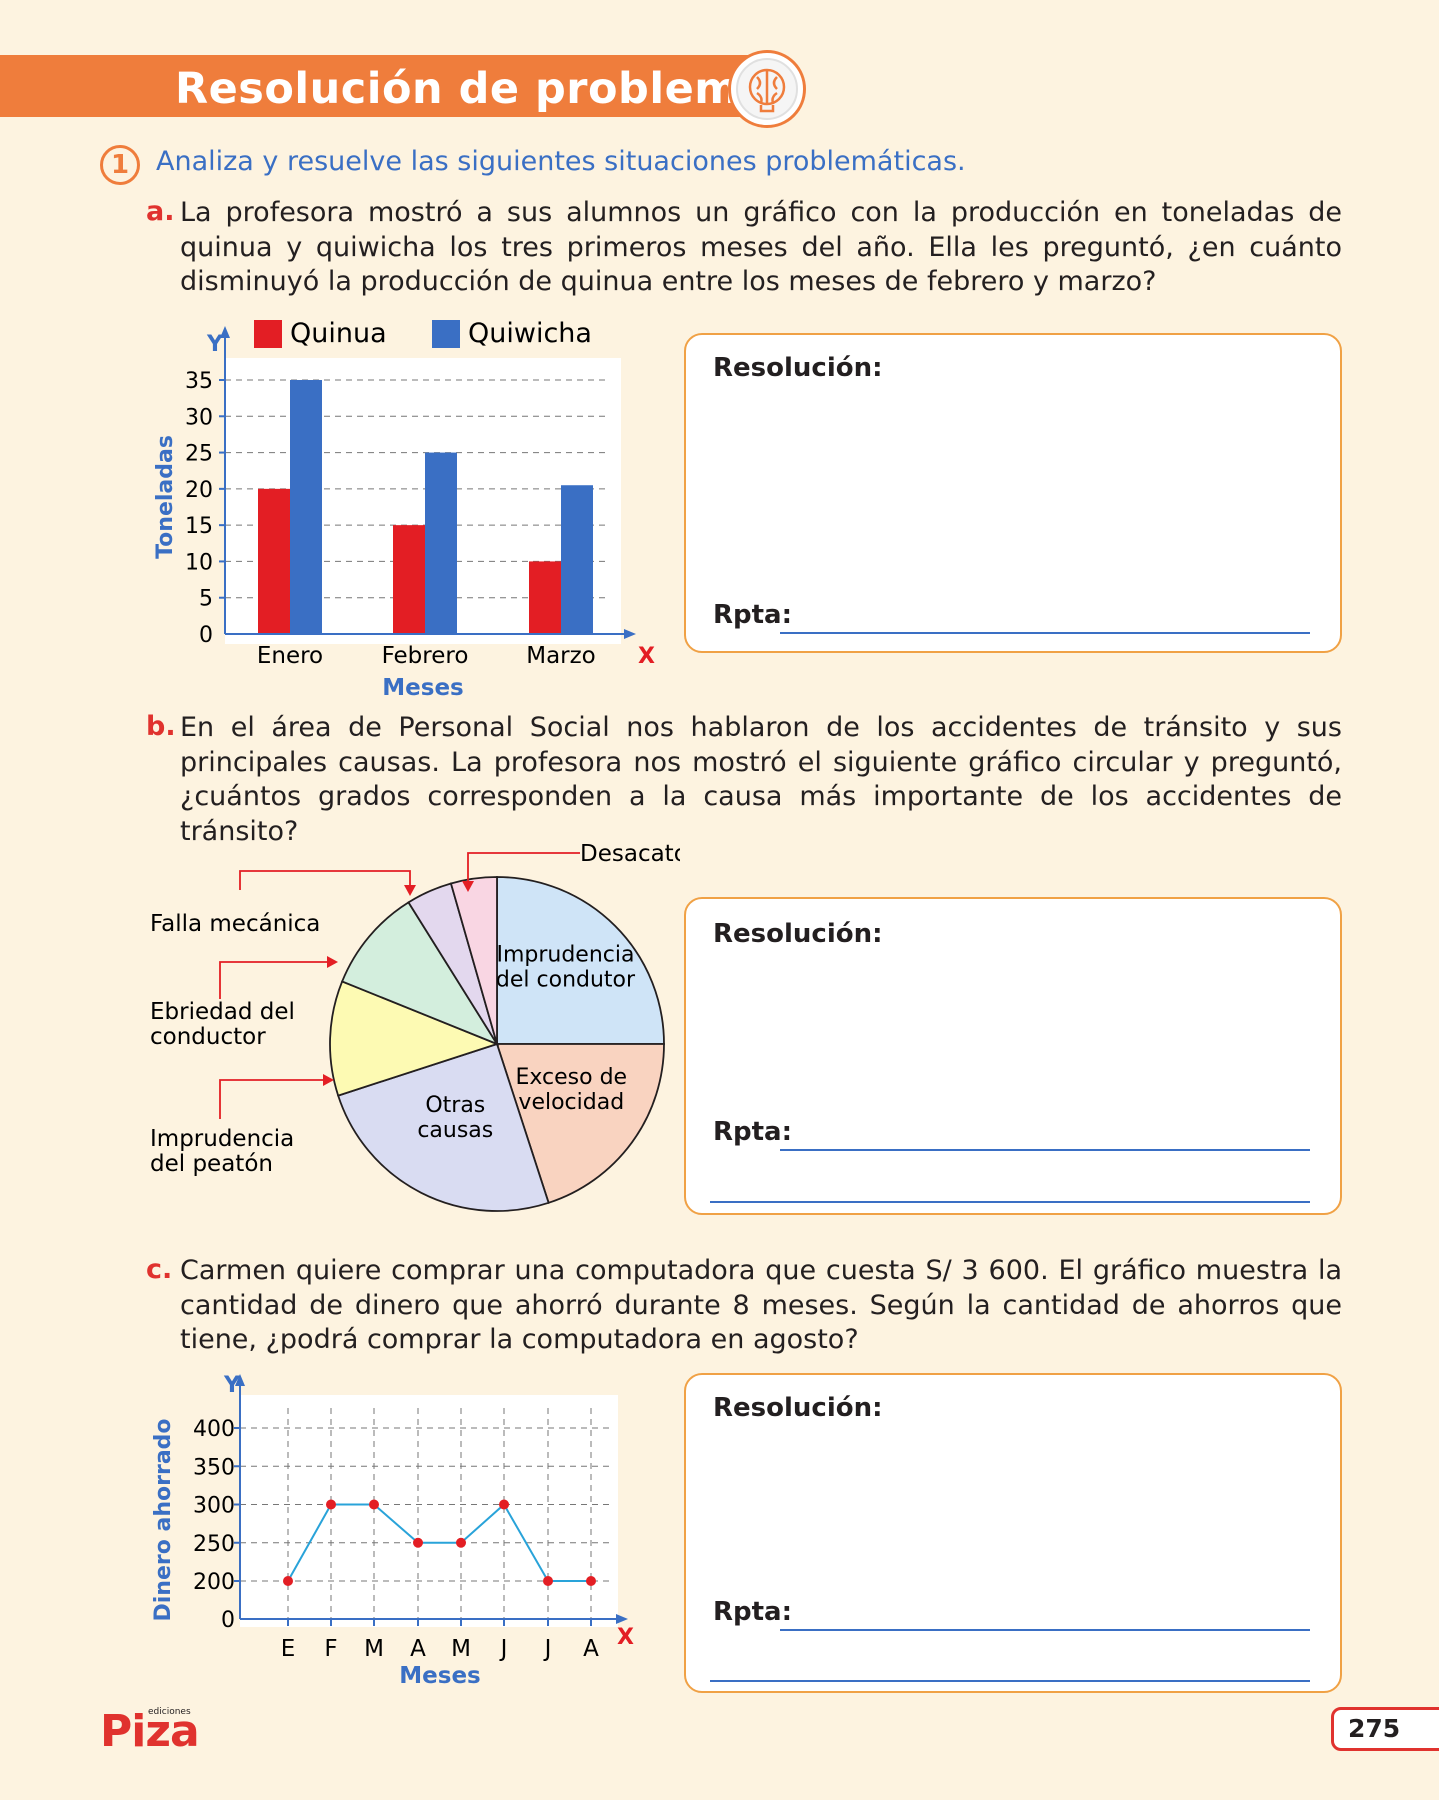  What do you see at coordinates (214, 1506) in the screenshot?
I see `line-y-tick-label: 300` at bounding box center [214, 1506].